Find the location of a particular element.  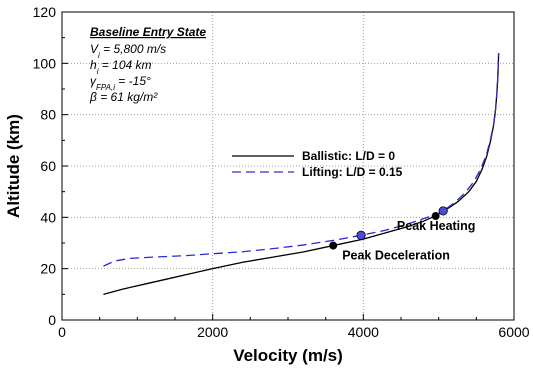

annotation-line: Vi = 5,800 m/s is located at coordinates (128, 51).